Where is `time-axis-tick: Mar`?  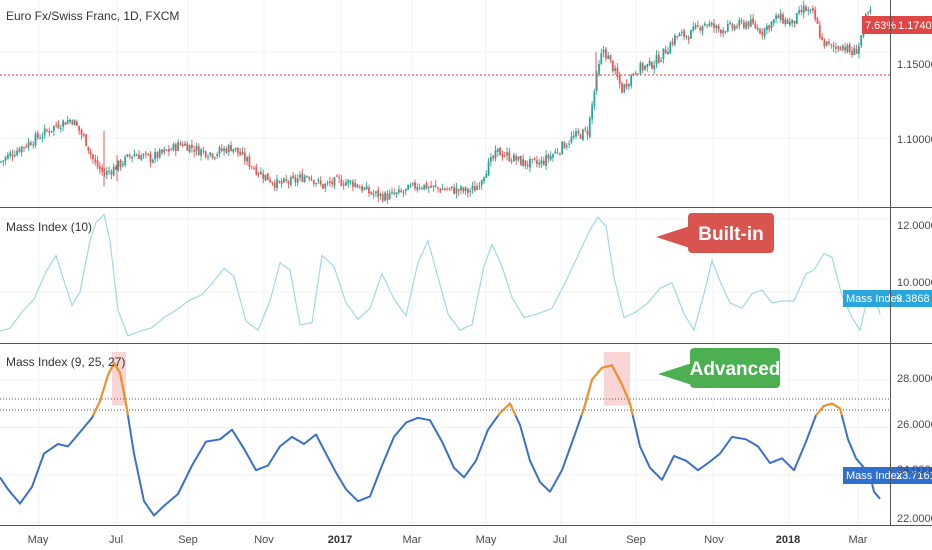 time-axis-tick: Mar is located at coordinates (412, 540).